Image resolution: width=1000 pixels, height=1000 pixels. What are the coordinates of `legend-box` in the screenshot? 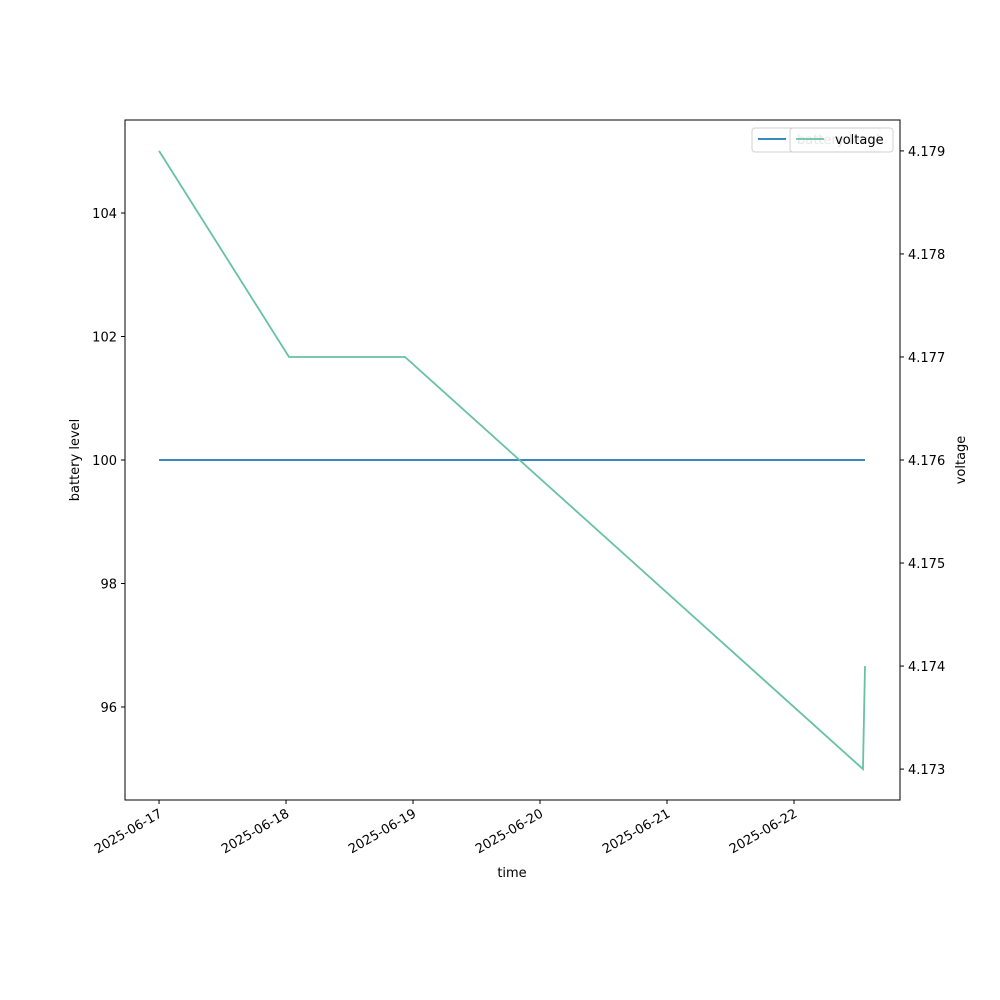 It's located at (841, 140).